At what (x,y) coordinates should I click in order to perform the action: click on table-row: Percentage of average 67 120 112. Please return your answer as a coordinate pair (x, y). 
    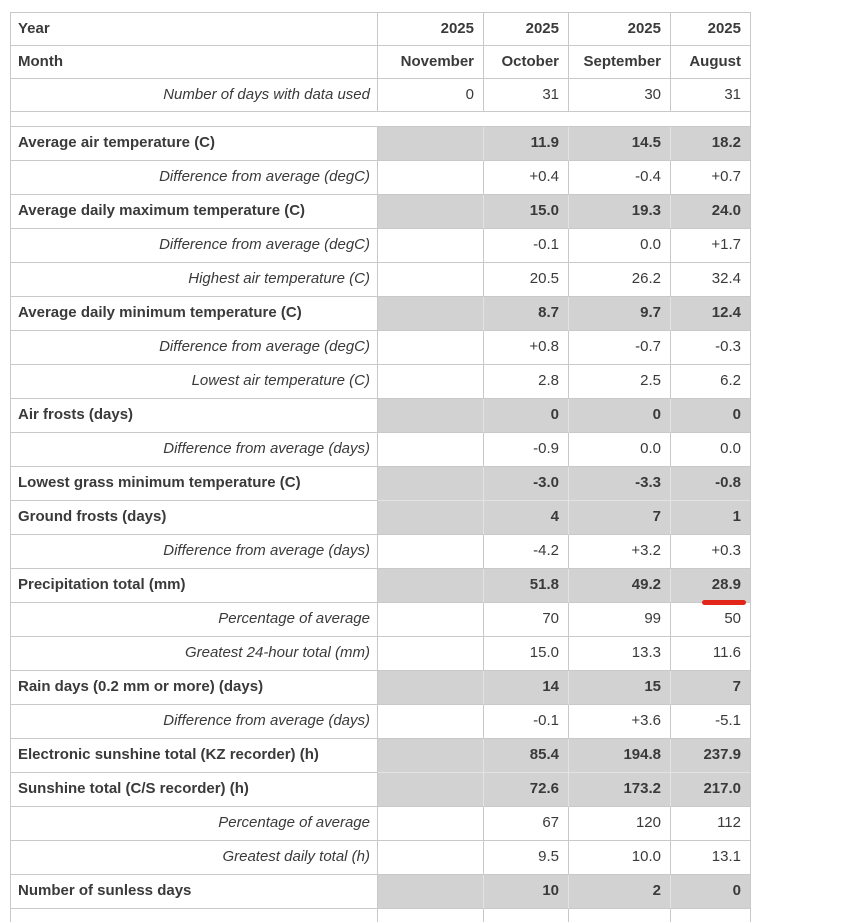
    Looking at the image, I should click on (381, 824).